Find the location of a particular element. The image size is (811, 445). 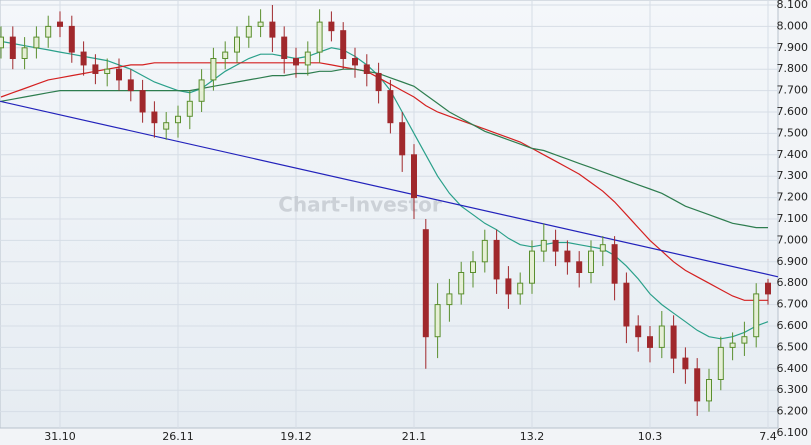

y-tick-label: 7.400 is located at coordinates (793, 154).